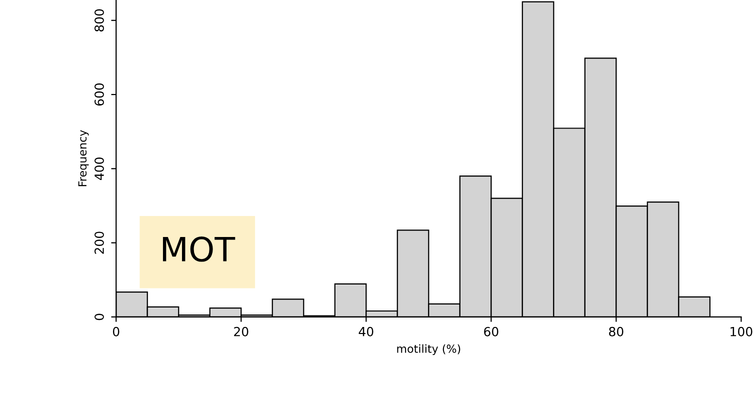 The height and width of the screenshot is (410, 754). Describe the element at coordinates (99, 317) in the screenshot. I see `y-tick-label: 0` at that location.